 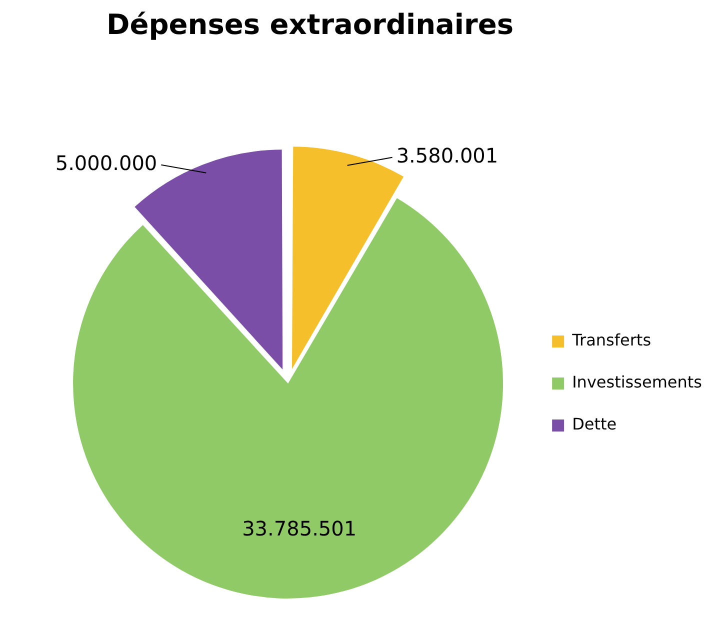 What do you see at coordinates (310, 24) in the screenshot?
I see `chart-title: Dépenses extraordinaires` at bounding box center [310, 24].